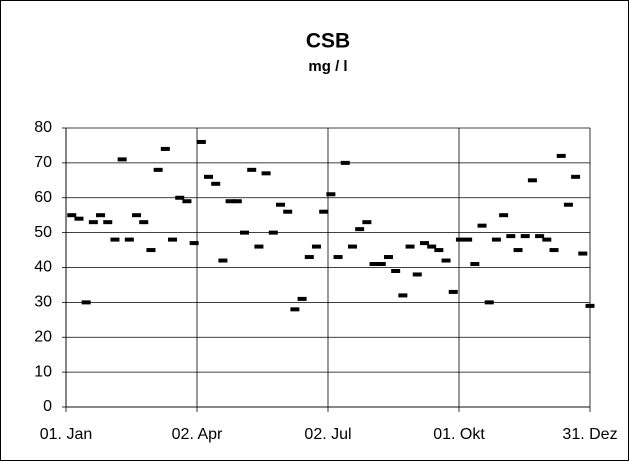  Describe the element at coordinates (327, 66) in the screenshot. I see `chart-subtitle: mg / l` at that location.